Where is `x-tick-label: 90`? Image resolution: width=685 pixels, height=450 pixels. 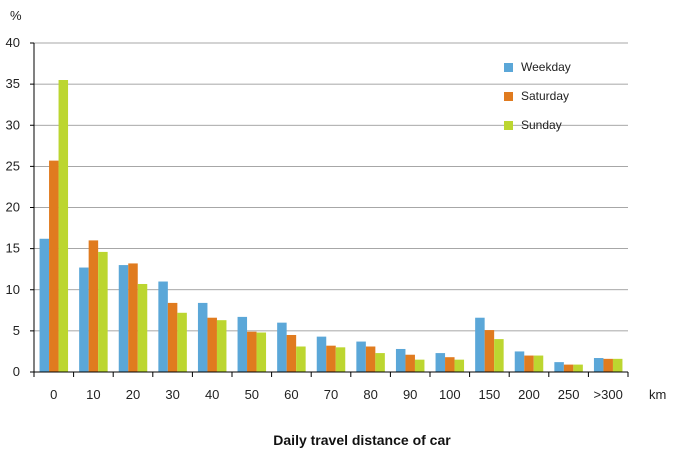
x-tick-label: 90 is located at coordinates (410, 394).